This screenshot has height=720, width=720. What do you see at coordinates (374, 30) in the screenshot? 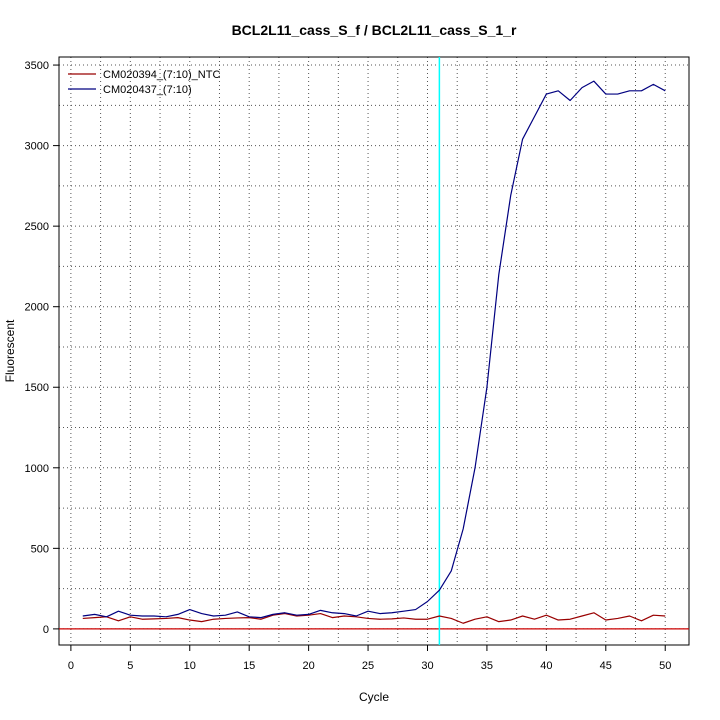
I see `chart-title: BCL2L11_cass_S_f / BCL2L11_cass_S_1_r` at bounding box center [374, 30].